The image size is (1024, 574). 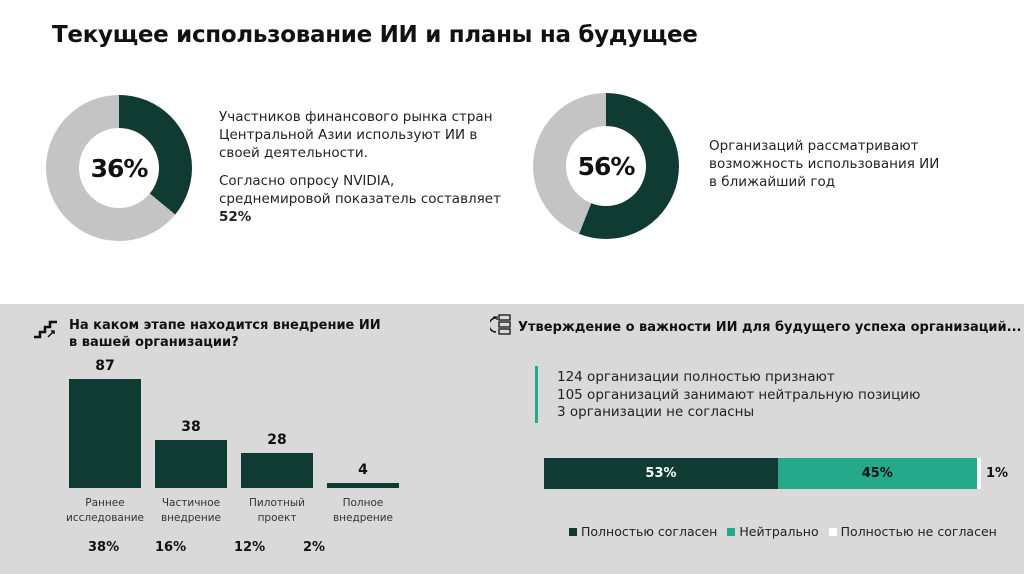 What do you see at coordinates (191, 427) in the screenshot?
I see `bar-value-label: 38` at bounding box center [191, 427].